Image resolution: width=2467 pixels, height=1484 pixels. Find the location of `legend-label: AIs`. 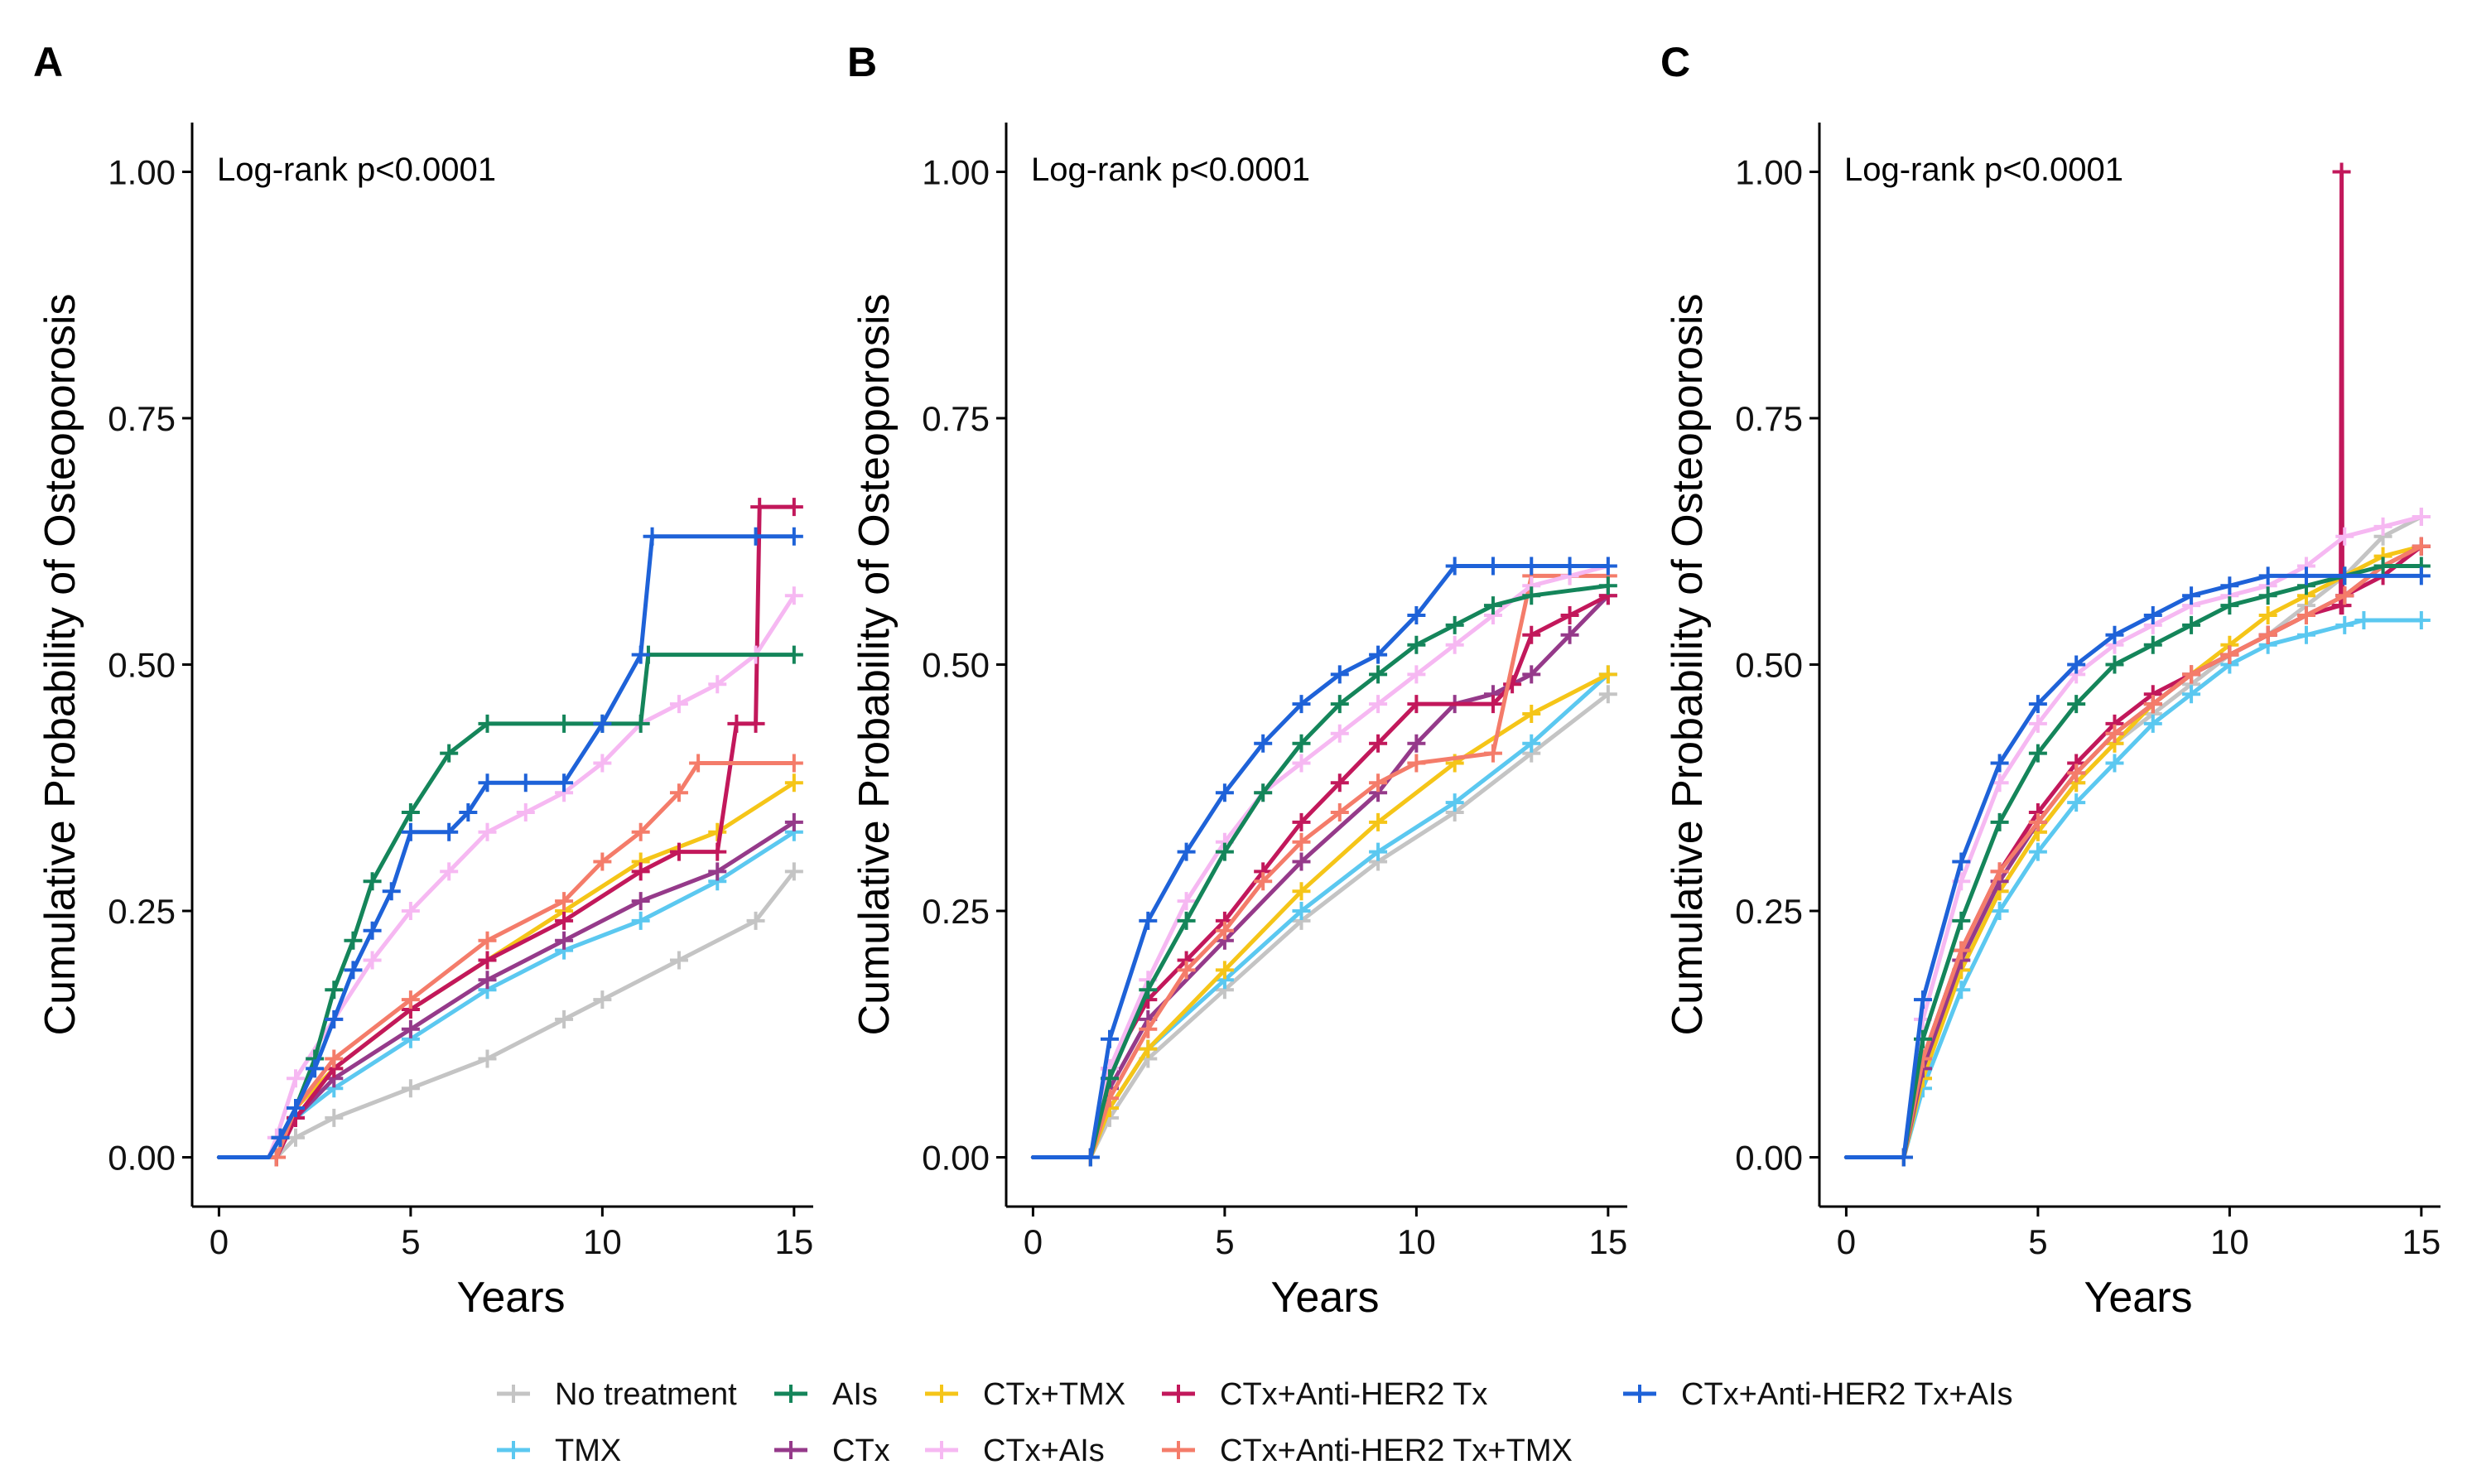

legend-label: AIs is located at coordinates (855, 1394).